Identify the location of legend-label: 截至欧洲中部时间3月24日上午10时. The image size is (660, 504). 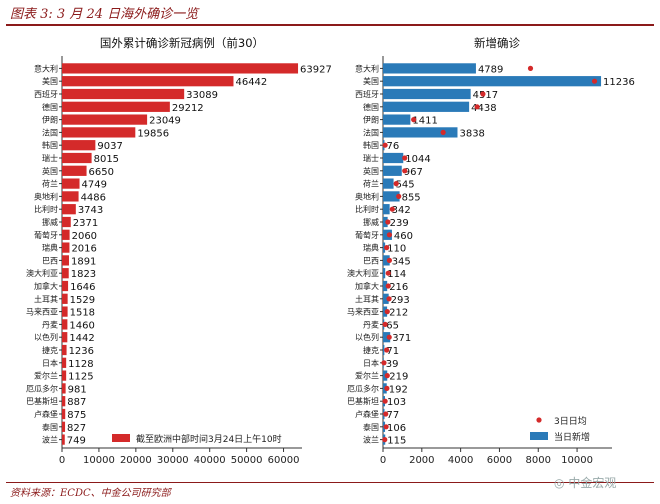
(209, 439).